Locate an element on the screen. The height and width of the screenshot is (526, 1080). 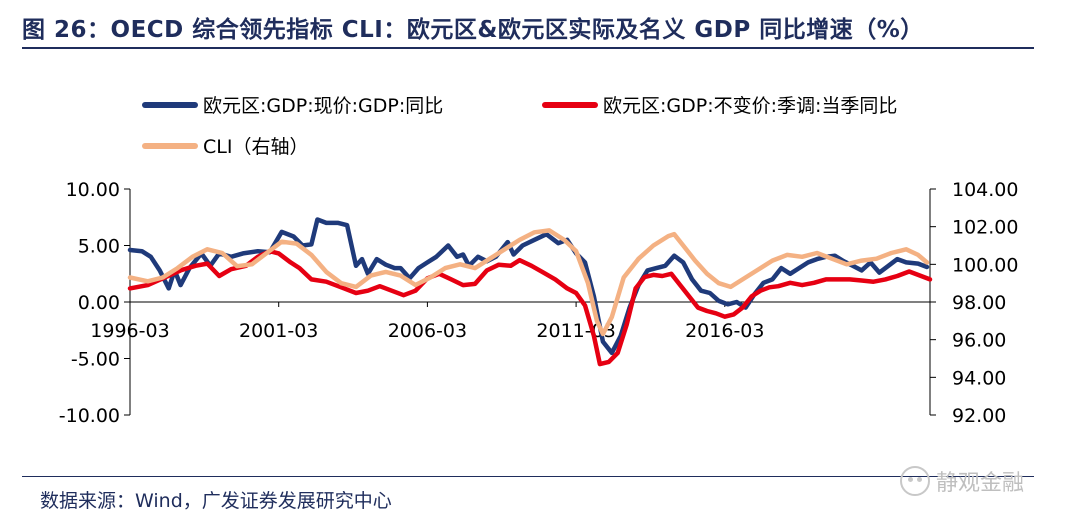
x-tick-label: 1996-03 is located at coordinates (129, 331).